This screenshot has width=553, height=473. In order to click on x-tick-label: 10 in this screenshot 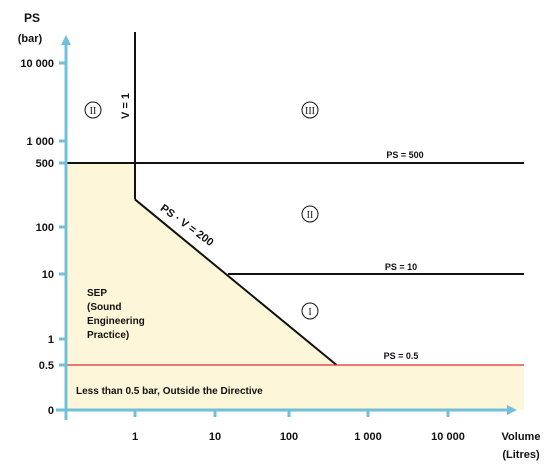, I will do `click(215, 437)`.